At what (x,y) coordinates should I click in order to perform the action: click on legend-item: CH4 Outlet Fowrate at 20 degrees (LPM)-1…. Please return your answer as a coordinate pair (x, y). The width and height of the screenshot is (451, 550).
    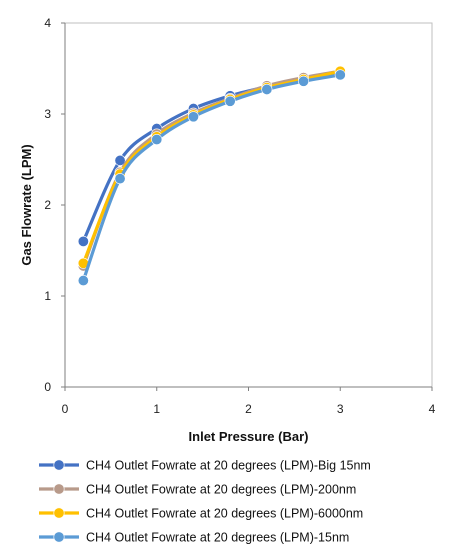
    Looking at the image, I should click on (194, 538).